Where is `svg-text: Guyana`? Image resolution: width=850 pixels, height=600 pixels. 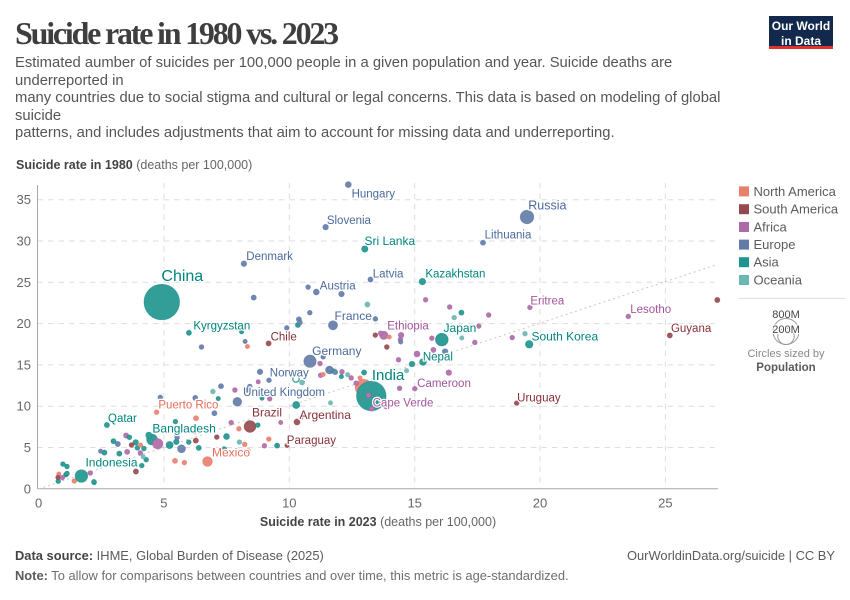 svg-text: Guyana is located at coordinates (691, 329).